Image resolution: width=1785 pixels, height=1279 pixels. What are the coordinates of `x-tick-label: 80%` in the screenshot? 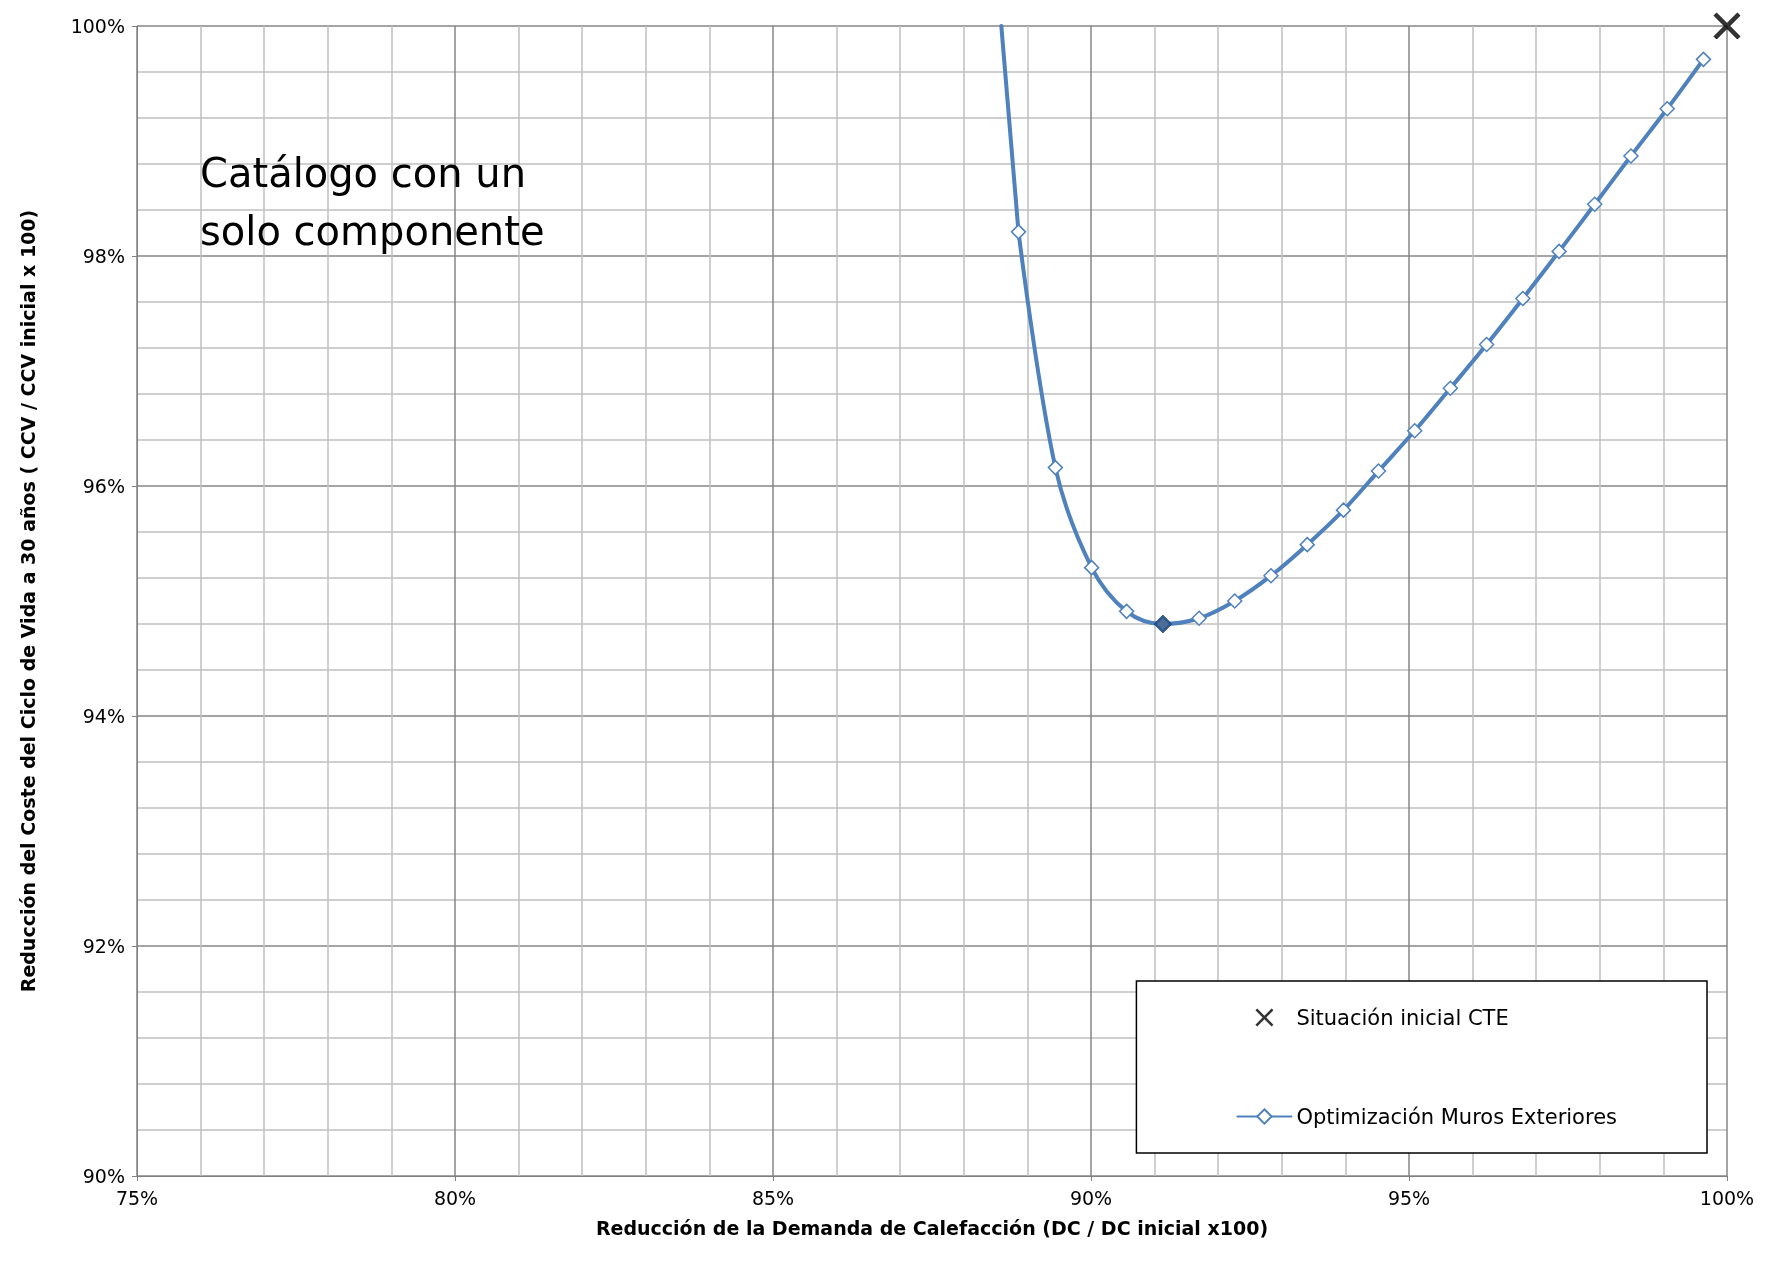 It's located at (455, 1197).